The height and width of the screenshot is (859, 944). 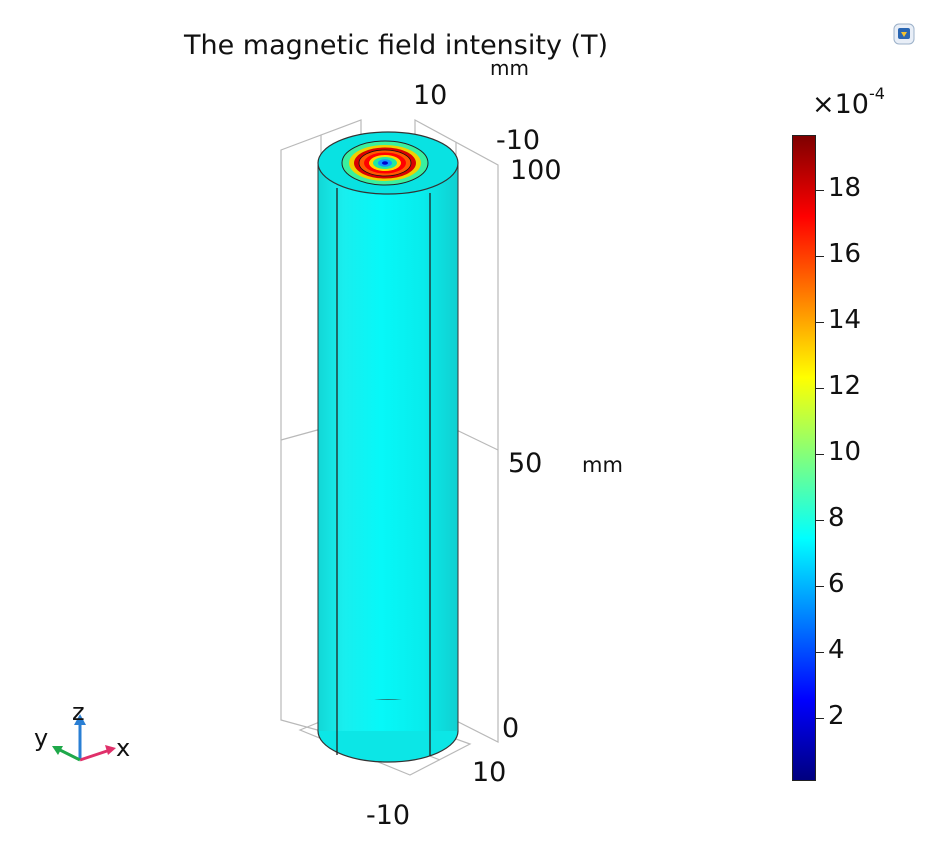 What do you see at coordinates (836, 518) in the screenshot?
I see `colorbar-tick-label: 8` at bounding box center [836, 518].